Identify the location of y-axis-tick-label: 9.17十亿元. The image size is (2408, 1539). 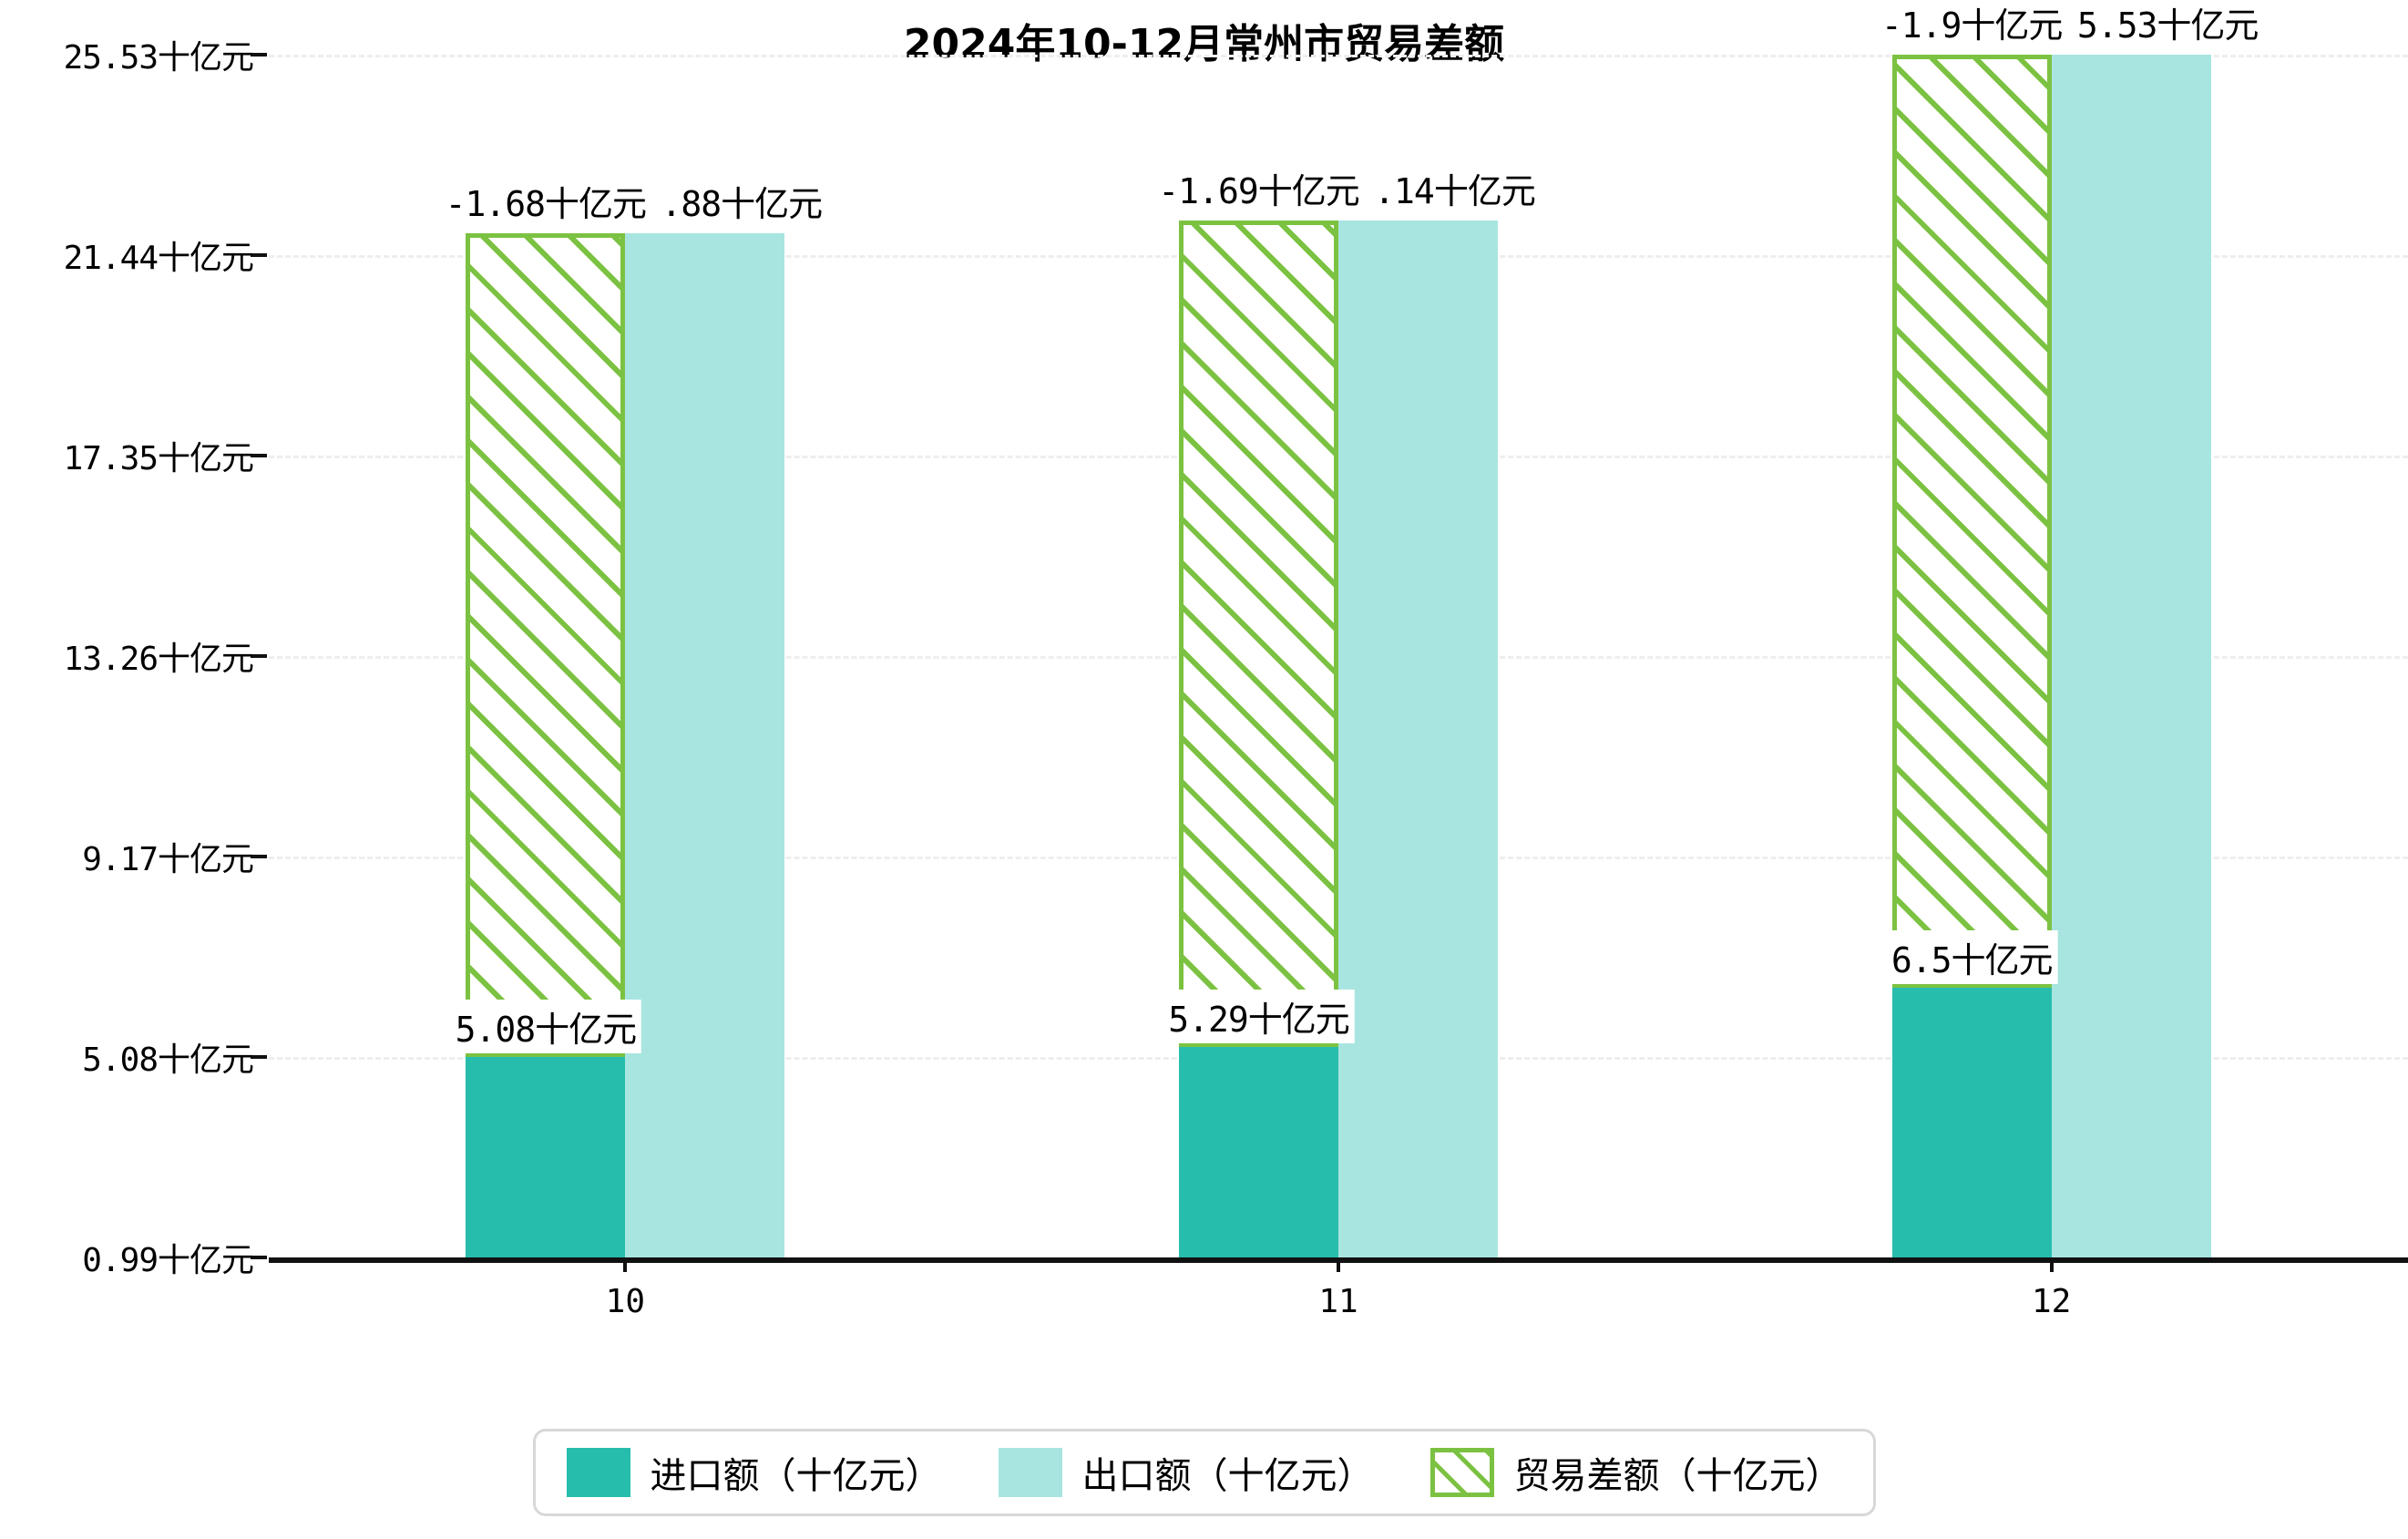
(168, 860).